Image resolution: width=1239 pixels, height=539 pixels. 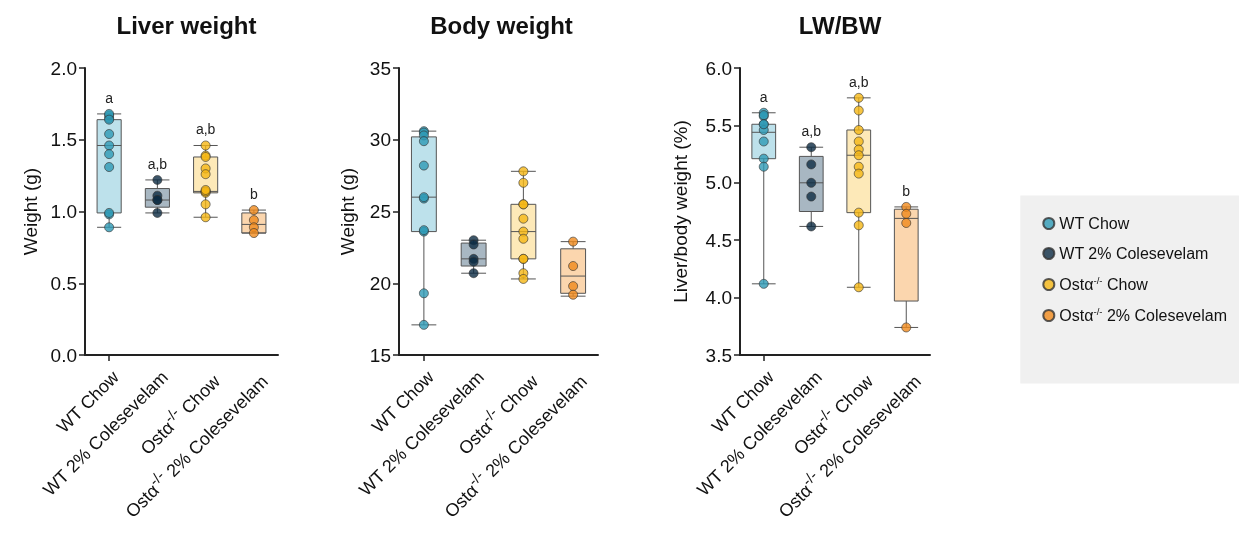 I want to click on y-tick-label: 30, so click(x=380, y=140).